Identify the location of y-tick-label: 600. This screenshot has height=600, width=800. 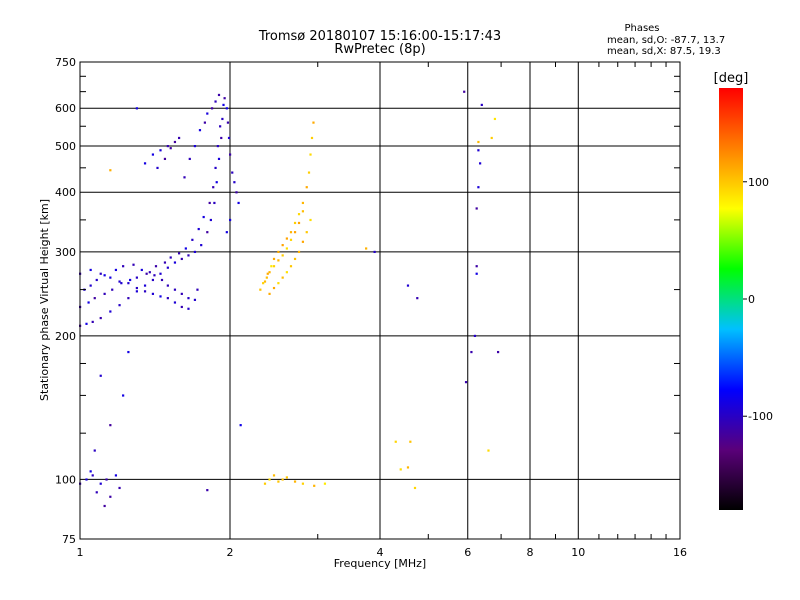
(65, 108).